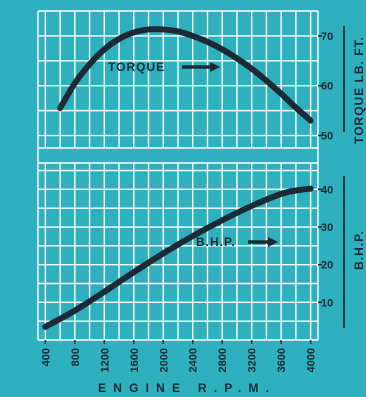  Describe the element at coordinates (223, 360) in the screenshot. I see `x-tick-label: 2800` at that location.